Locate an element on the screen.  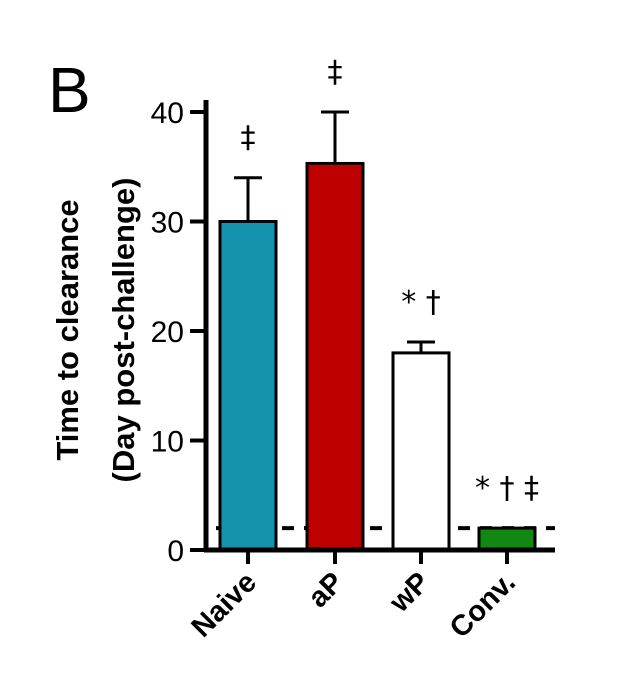
y-axis-label: Time to clearance (Day post-challenge) is located at coordinates (95, 330).